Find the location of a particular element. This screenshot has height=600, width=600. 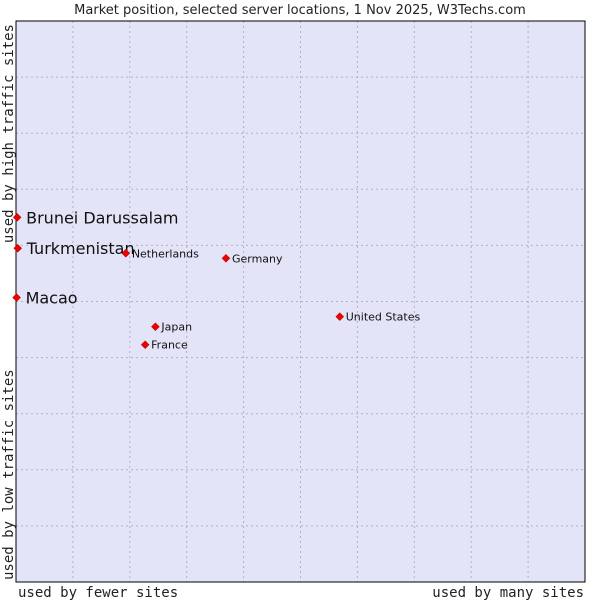

point-label: Brunei Darussalam is located at coordinates (102, 217).